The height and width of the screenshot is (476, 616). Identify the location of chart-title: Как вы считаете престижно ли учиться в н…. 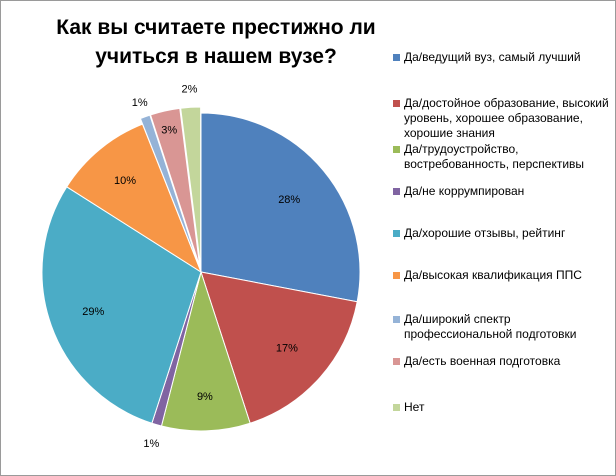
(216, 42).